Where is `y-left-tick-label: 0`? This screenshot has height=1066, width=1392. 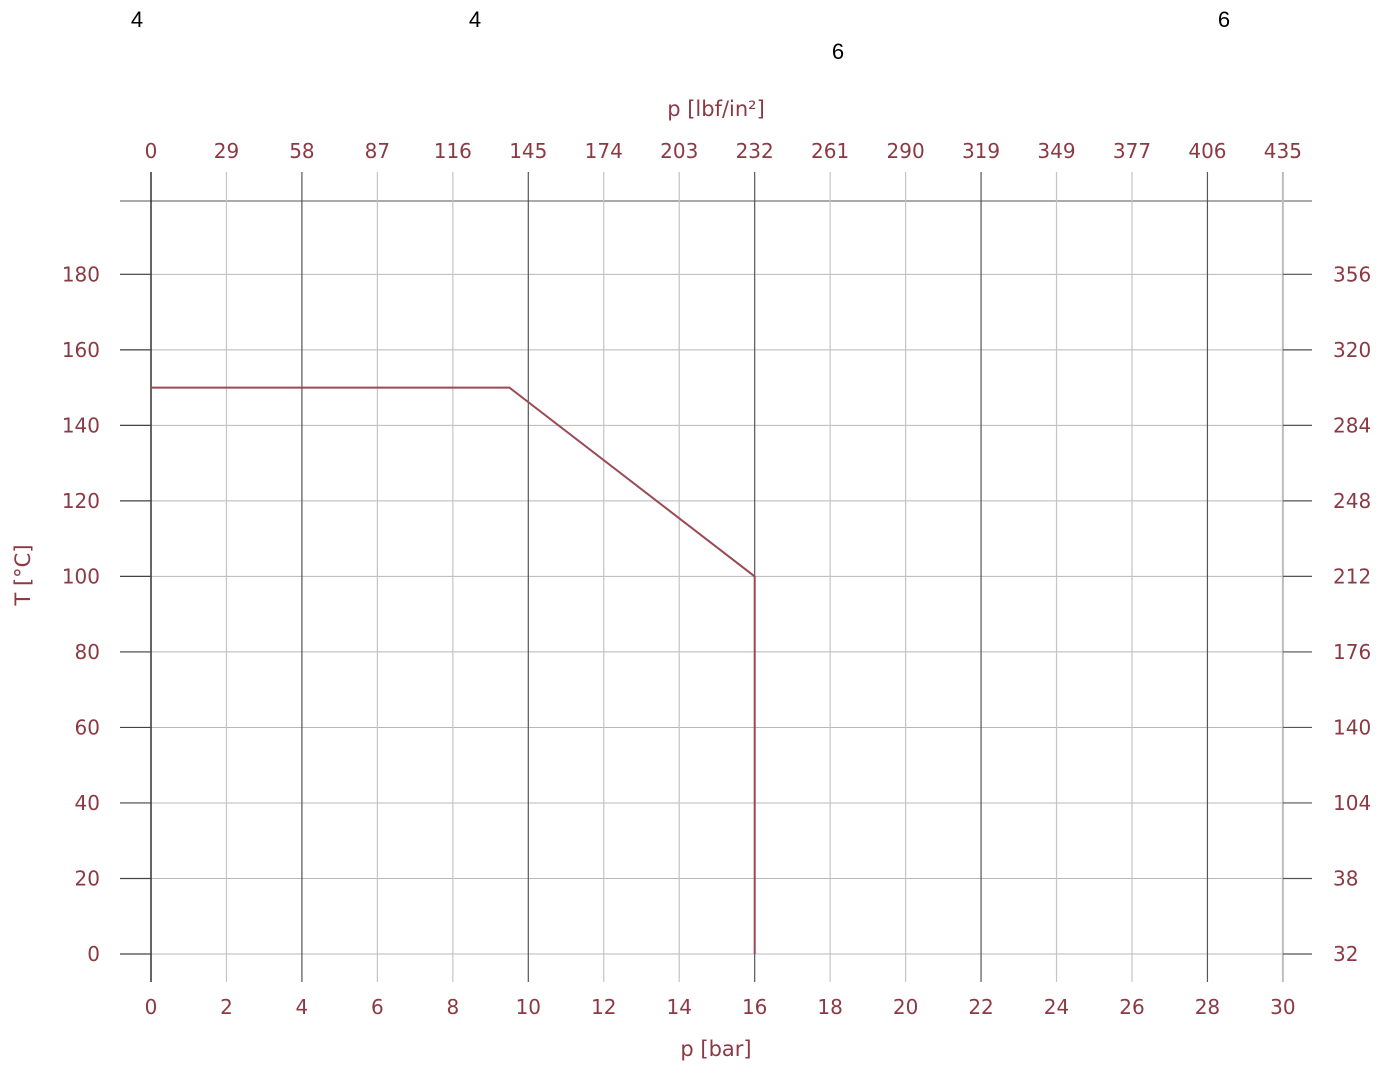
y-left-tick-label: 0 is located at coordinates (93, 954).